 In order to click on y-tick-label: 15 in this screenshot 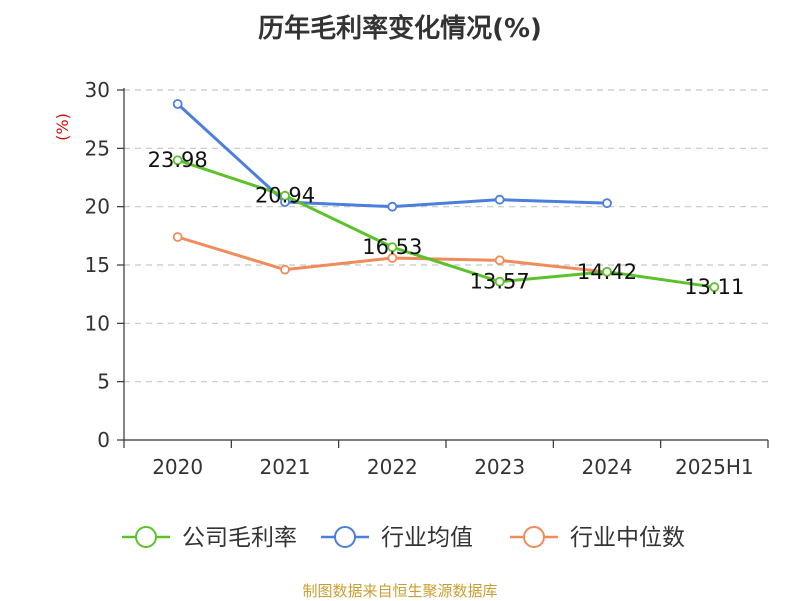, I will do `click(97, 265)`.